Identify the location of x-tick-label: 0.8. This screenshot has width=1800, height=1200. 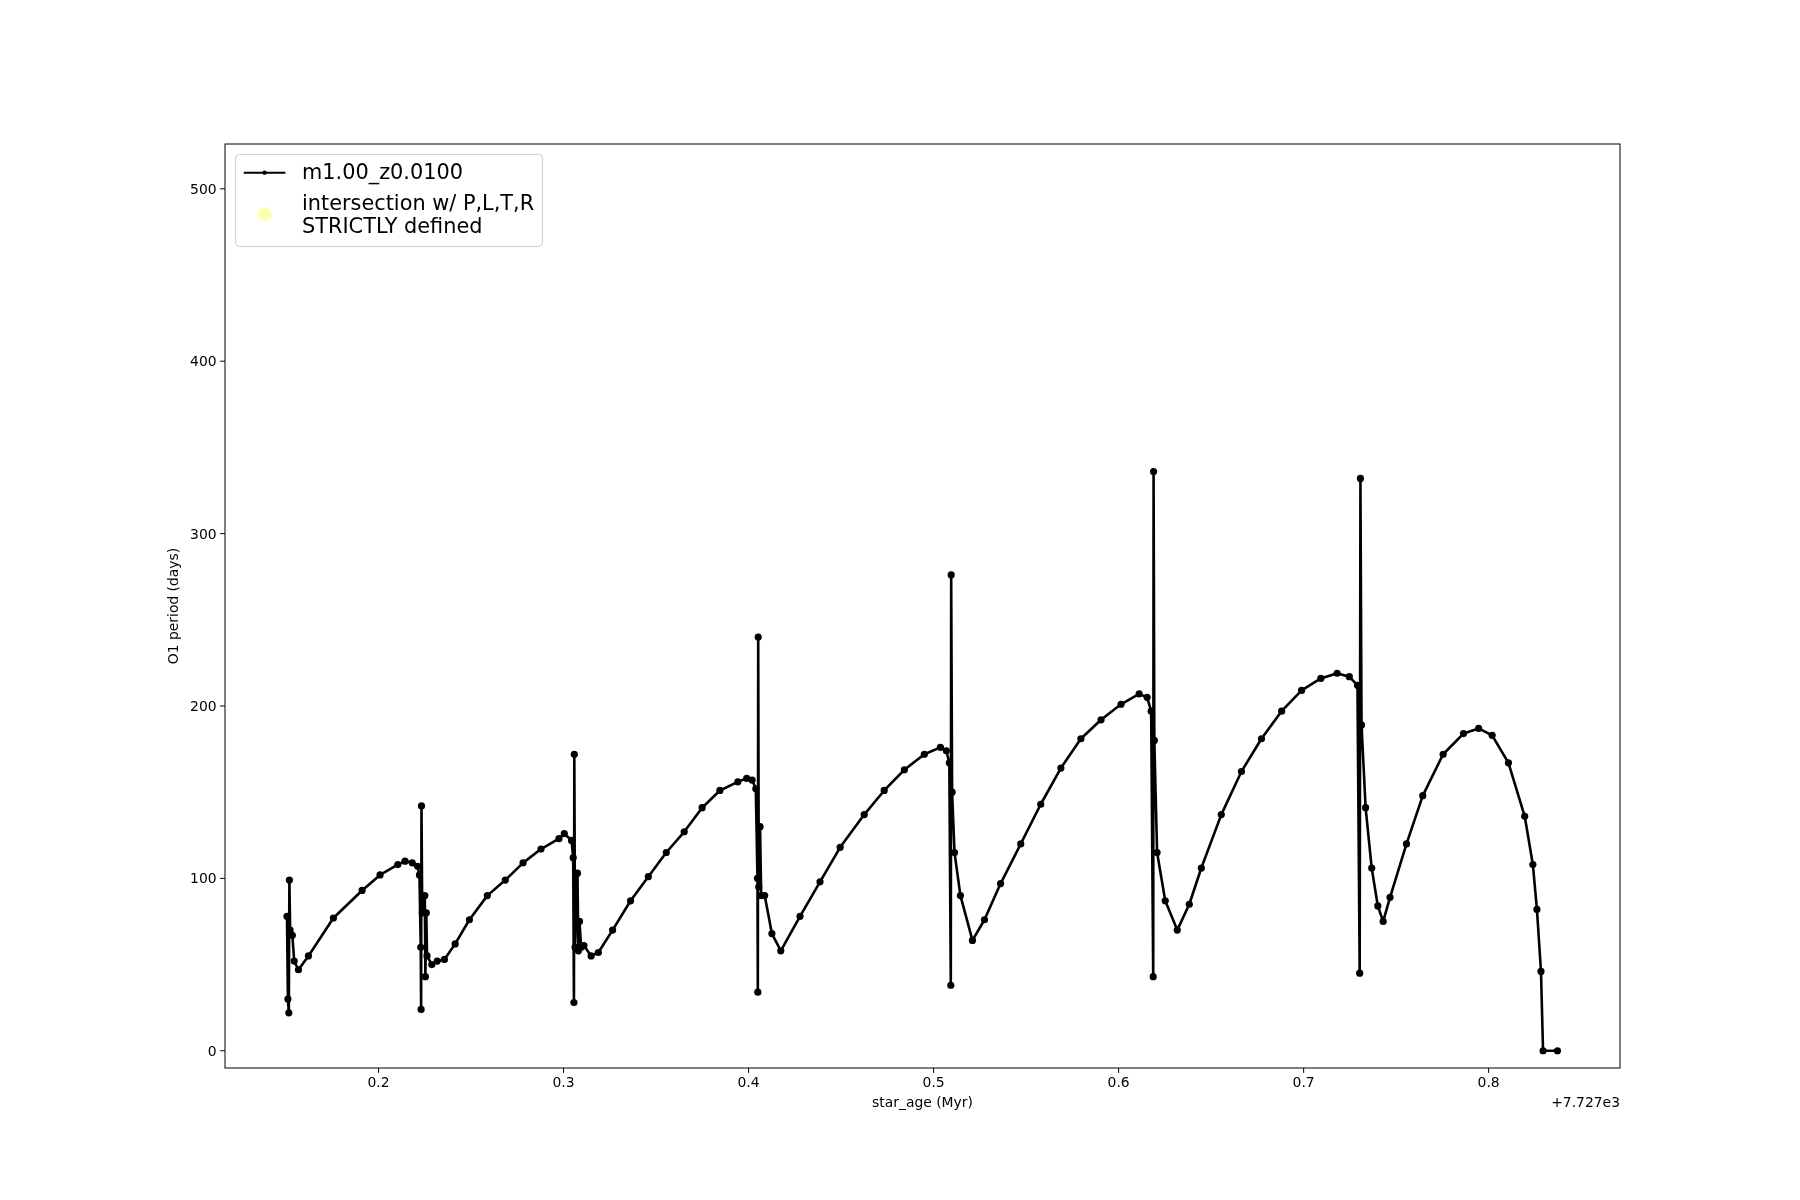
(1488, 1082).